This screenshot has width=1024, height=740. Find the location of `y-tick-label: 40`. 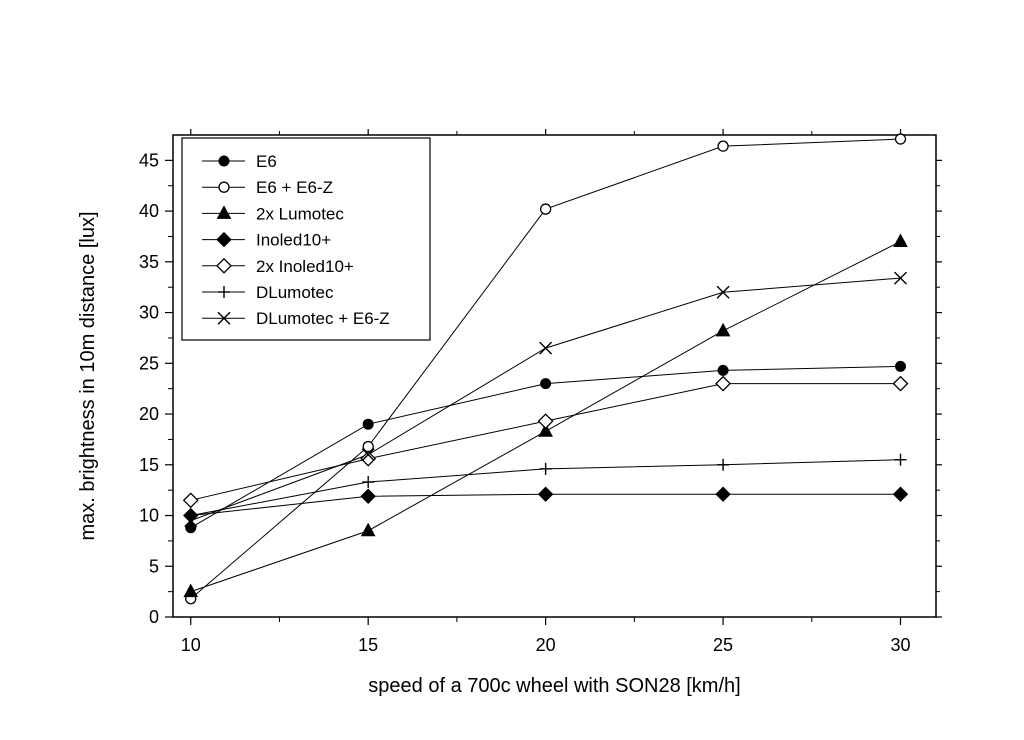

y-tick-label: 40 is located at coordinates (149, 211).